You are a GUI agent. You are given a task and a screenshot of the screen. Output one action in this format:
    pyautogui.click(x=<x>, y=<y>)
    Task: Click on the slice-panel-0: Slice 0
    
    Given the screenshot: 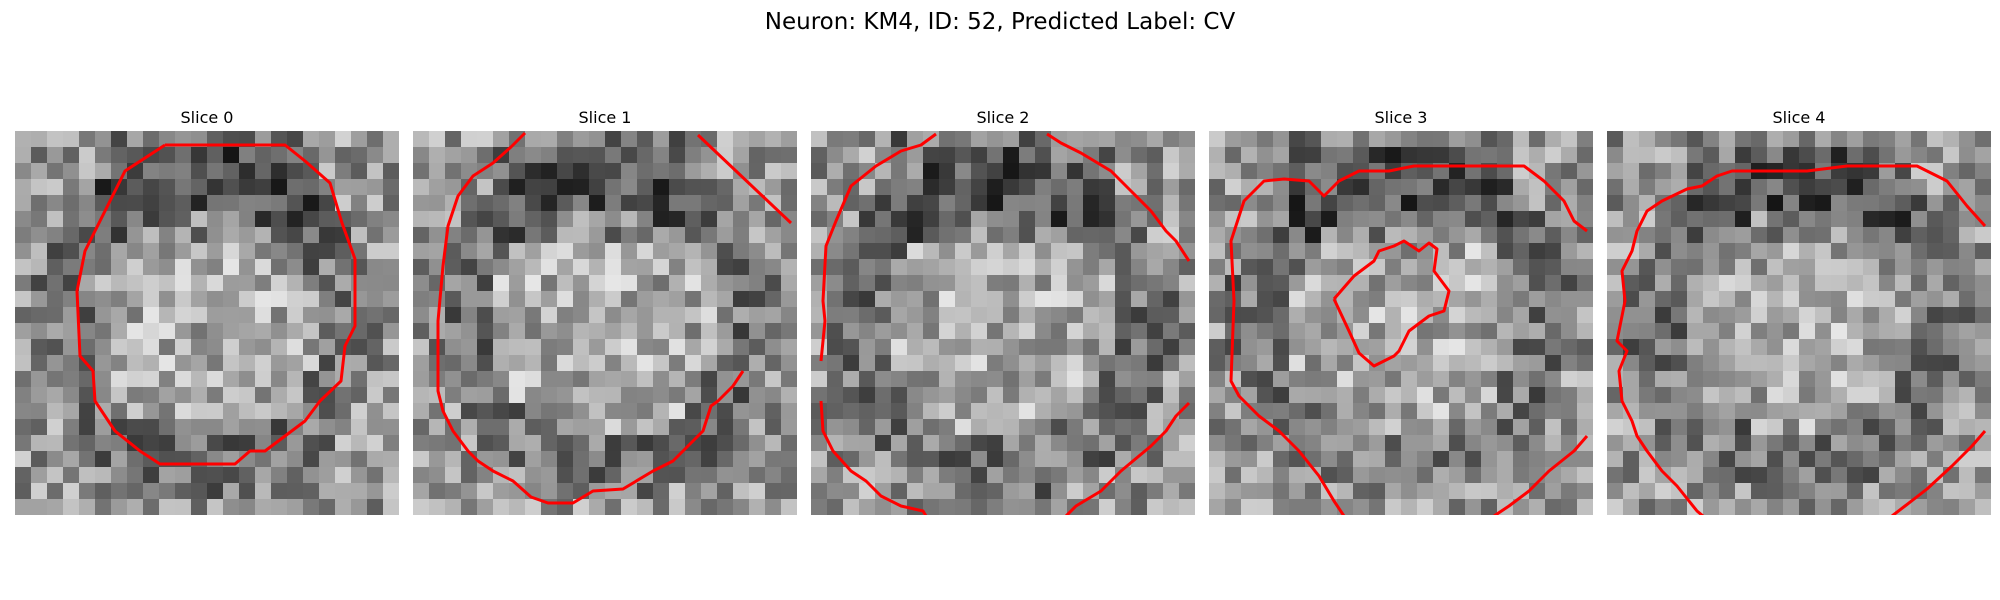 What is the action you would take?
    pyautogui.click(x=207, y=311)
    